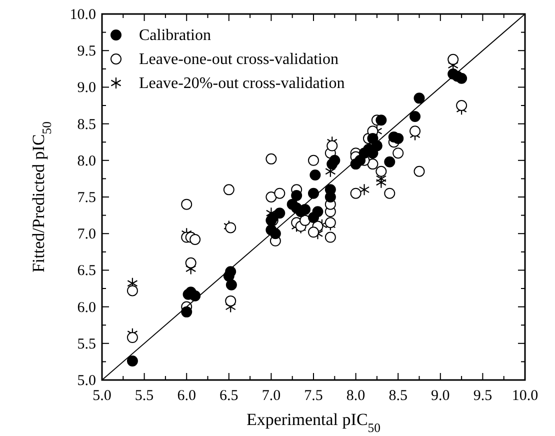  I want to click on y-tick-label: 6.5, so click(86, 271).